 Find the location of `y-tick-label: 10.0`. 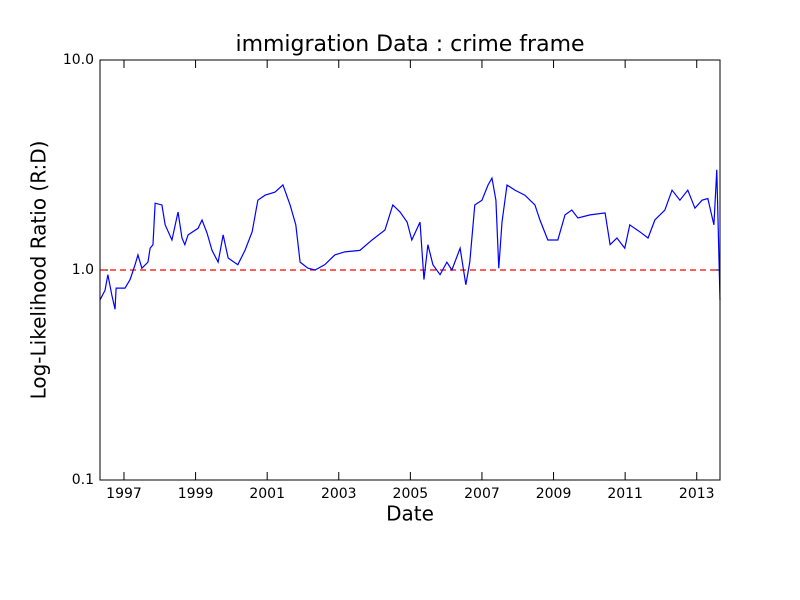

y-tick-label: 10.0 is located at coordinates (78, 60).